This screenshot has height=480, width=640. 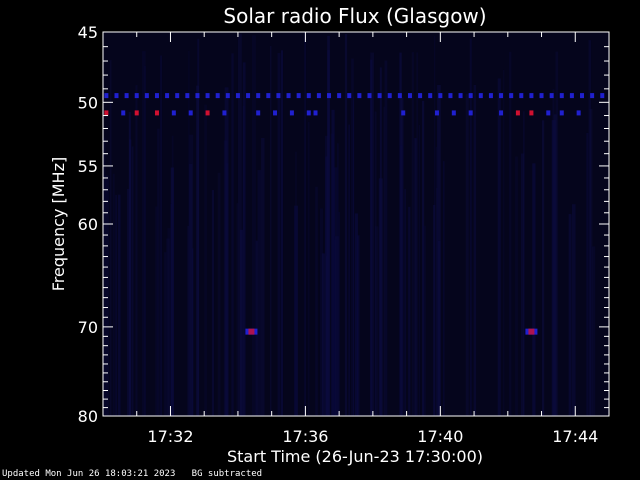 I want to click on y-tick-label: 80, so click(x=88, y=416).